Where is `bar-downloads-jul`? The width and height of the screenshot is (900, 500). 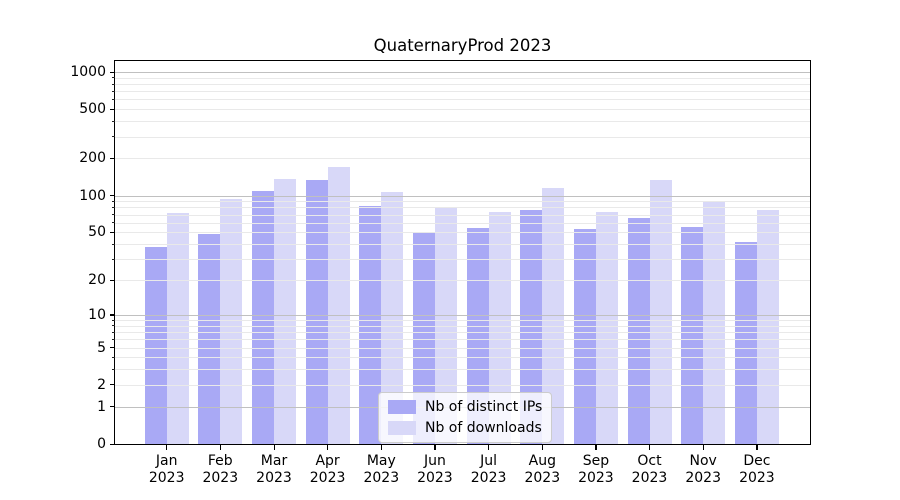 bar-downloads-jul is located at coordinates (499, 328).